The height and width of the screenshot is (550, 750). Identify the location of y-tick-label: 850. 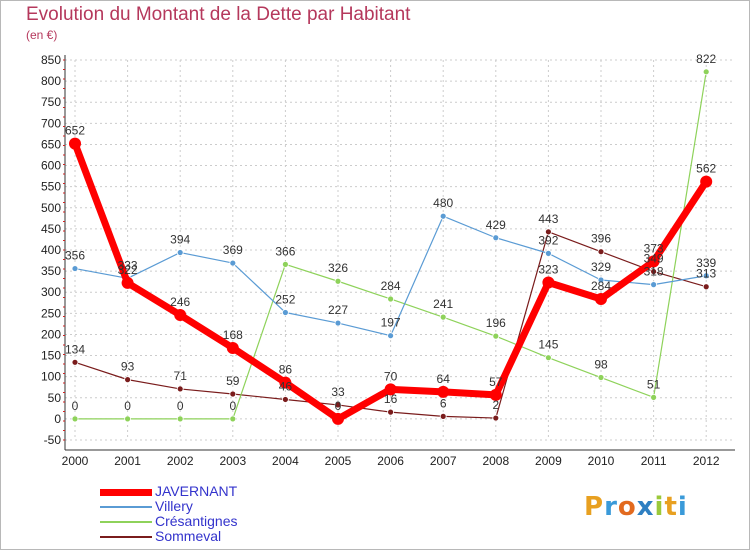
(51, 60).